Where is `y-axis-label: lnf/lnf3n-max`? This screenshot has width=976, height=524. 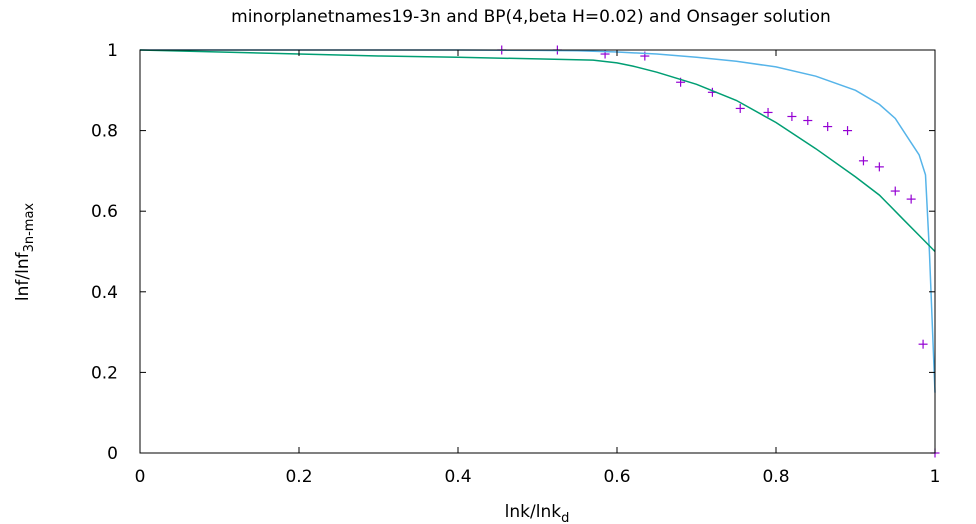 y-axis-label: lnf/lnf3n-max is located at coordinates (25, 252).